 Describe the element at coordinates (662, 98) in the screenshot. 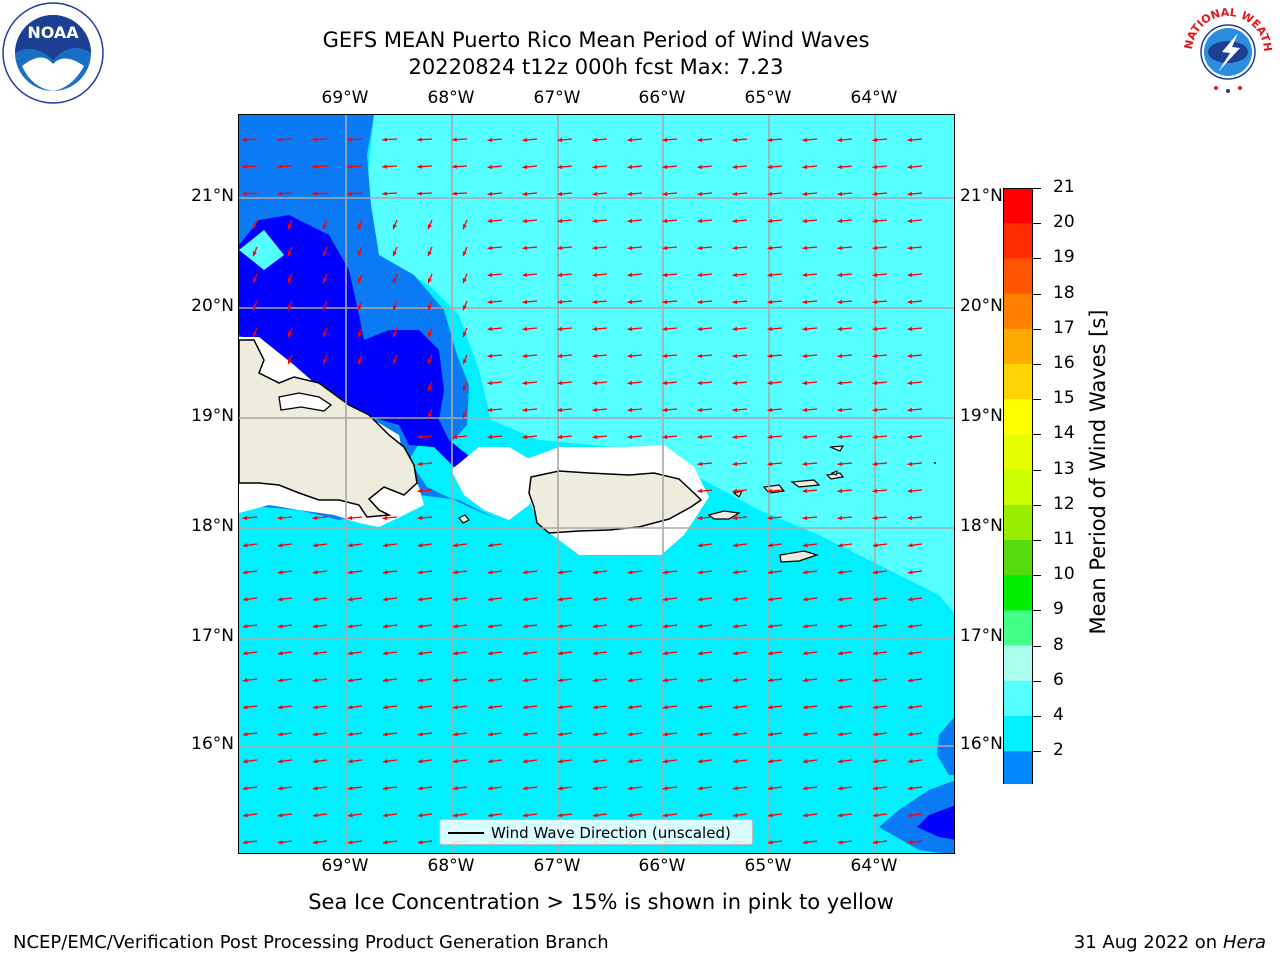

I see `lon-label-top: 66°W` at that location.